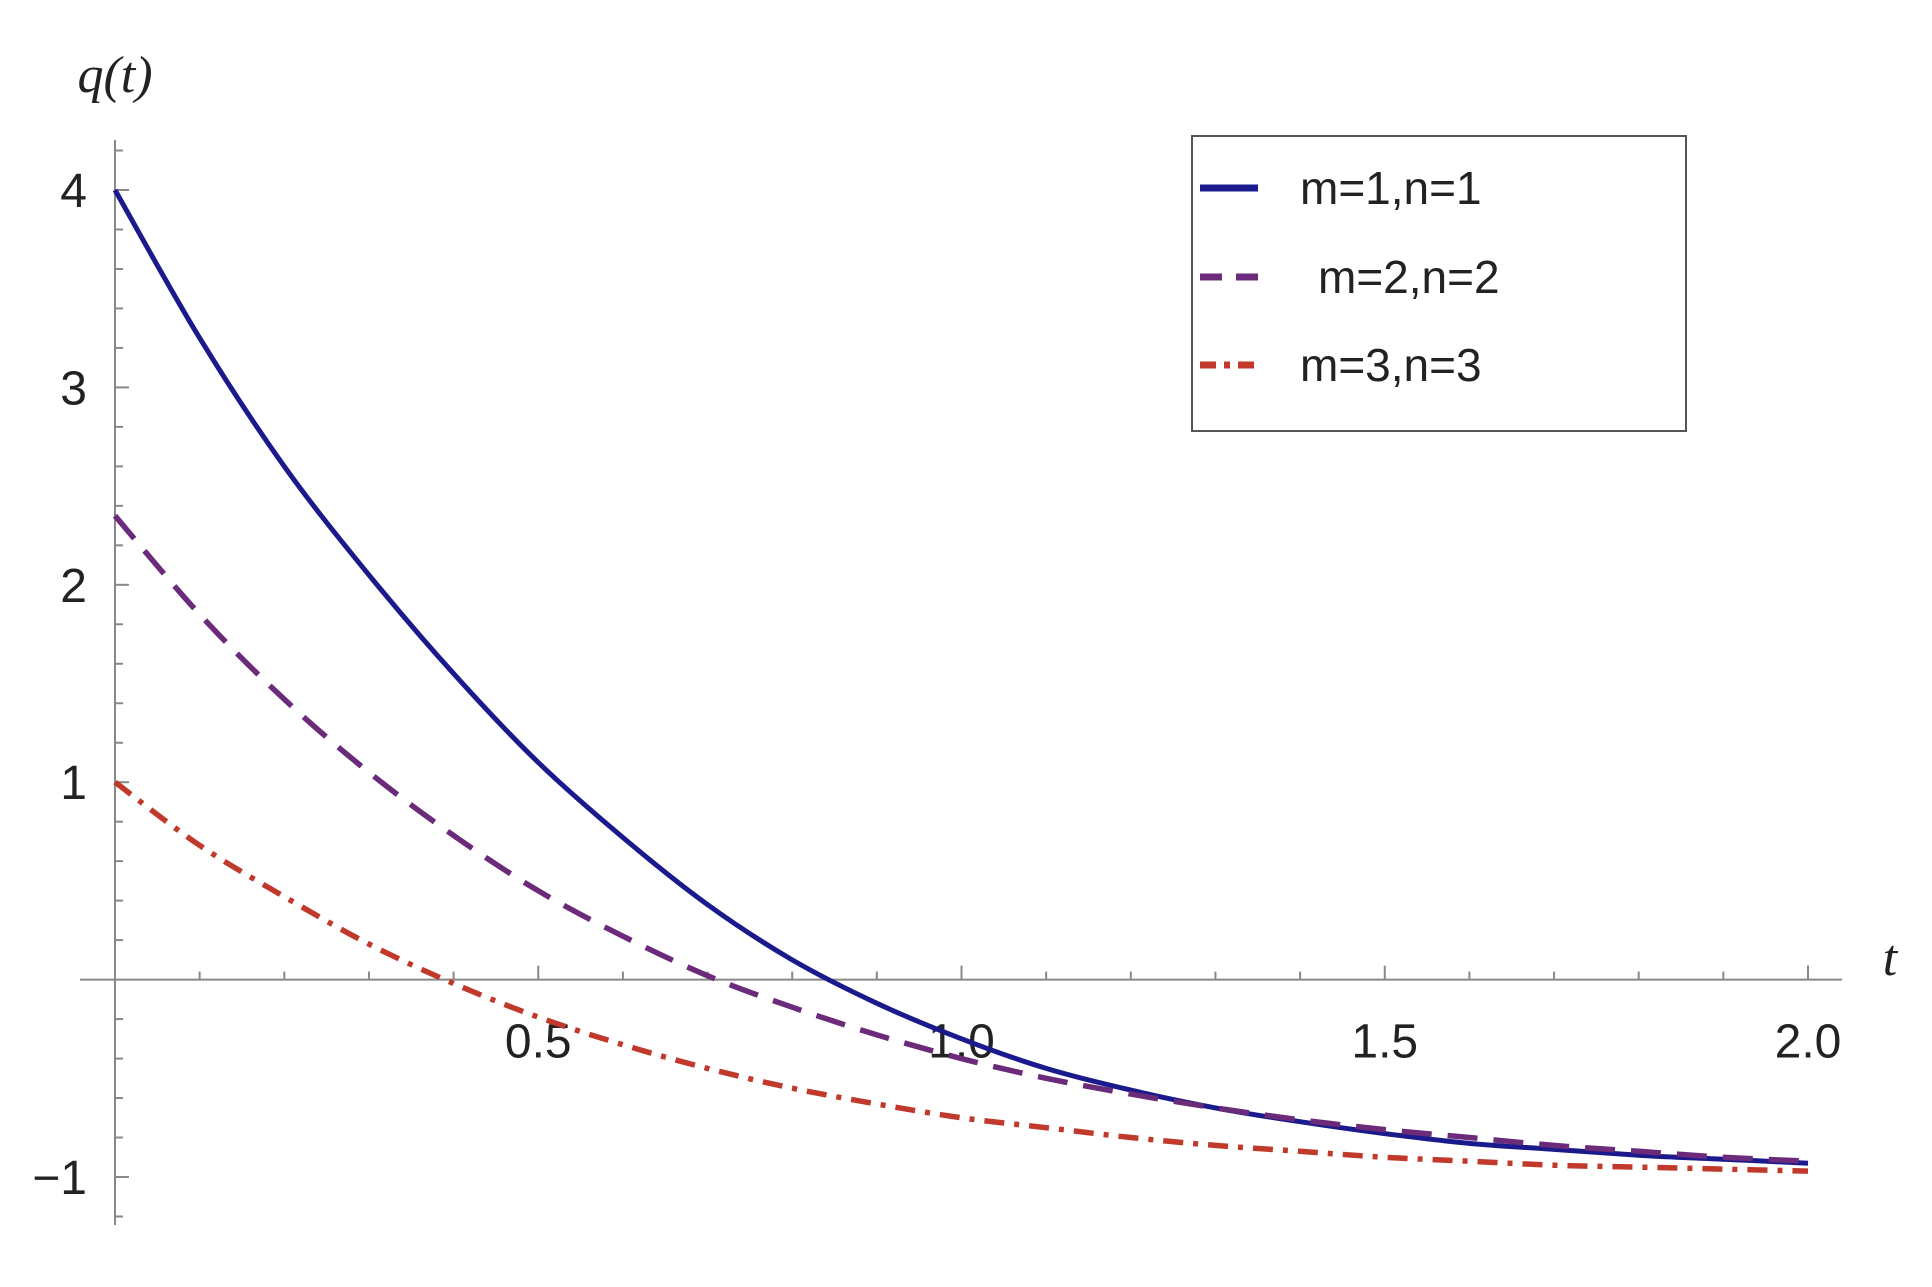  What do you see at coordinates (1384, 1042) in the screenshot?
I see `x-tick-label: 1.5` at bounding box center [1384, 1042].